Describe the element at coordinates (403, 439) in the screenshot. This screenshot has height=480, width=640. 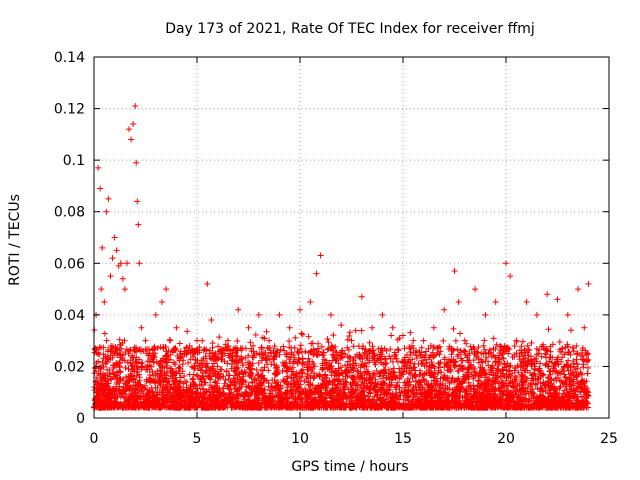
I see `x-tick-label: 15` at that location.